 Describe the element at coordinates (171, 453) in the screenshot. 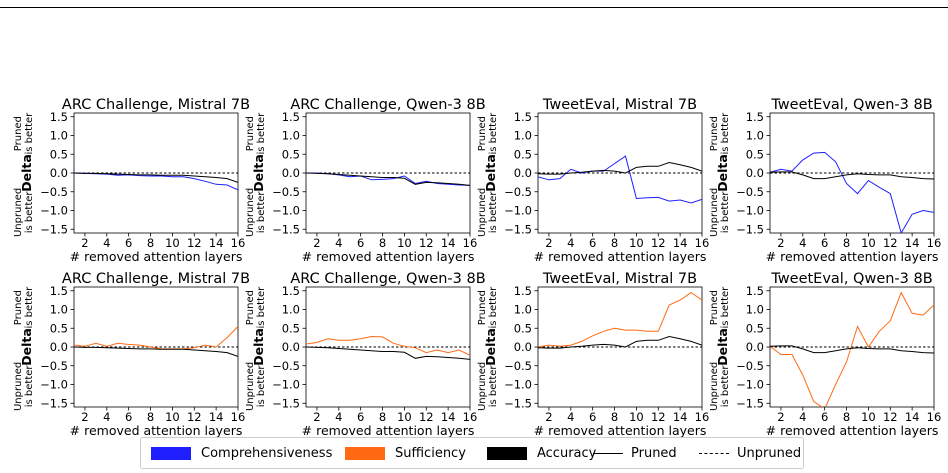

I see `legend-swatch-comprehensiveness` at that location.